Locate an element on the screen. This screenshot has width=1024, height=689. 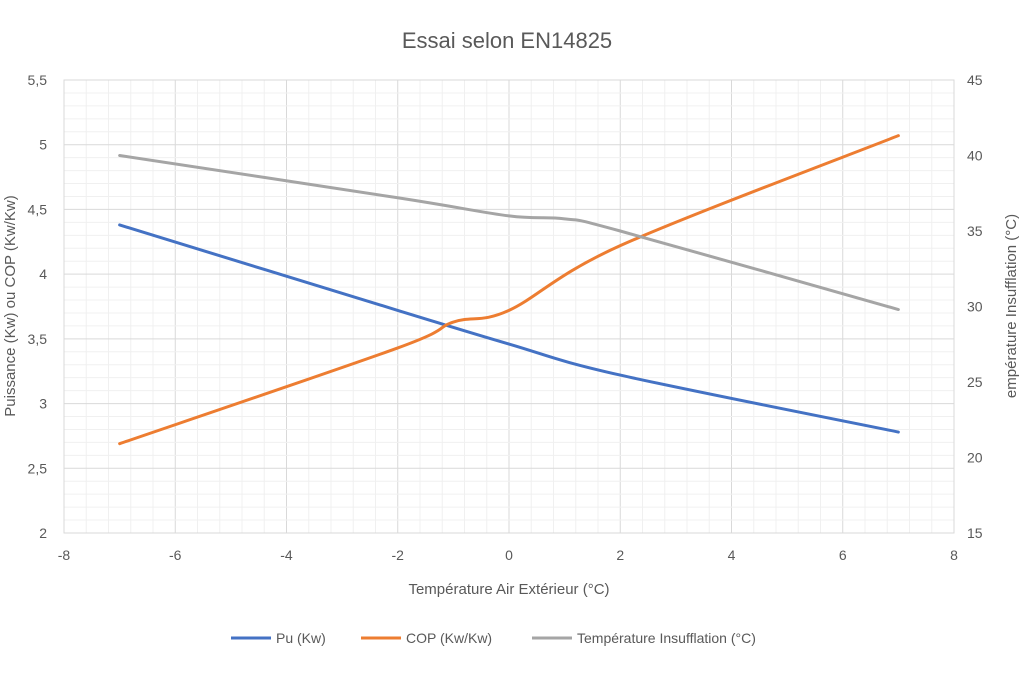
y-tick-label: 5 is located at coordinates (43, 145).